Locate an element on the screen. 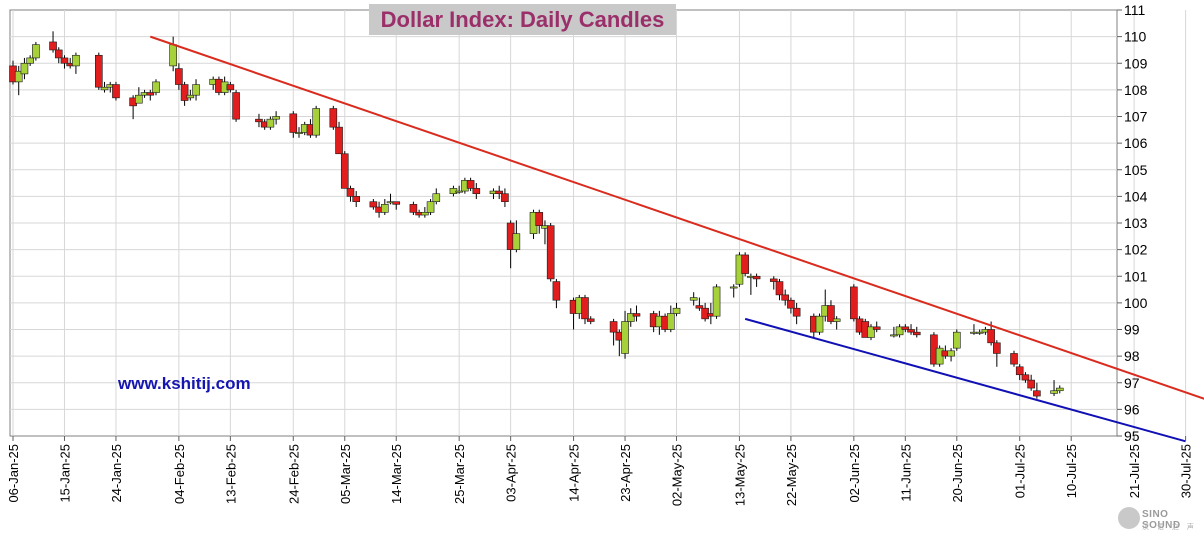 This screenshot has width=1204, height=538. trendline is located at coordinates (965, 380).